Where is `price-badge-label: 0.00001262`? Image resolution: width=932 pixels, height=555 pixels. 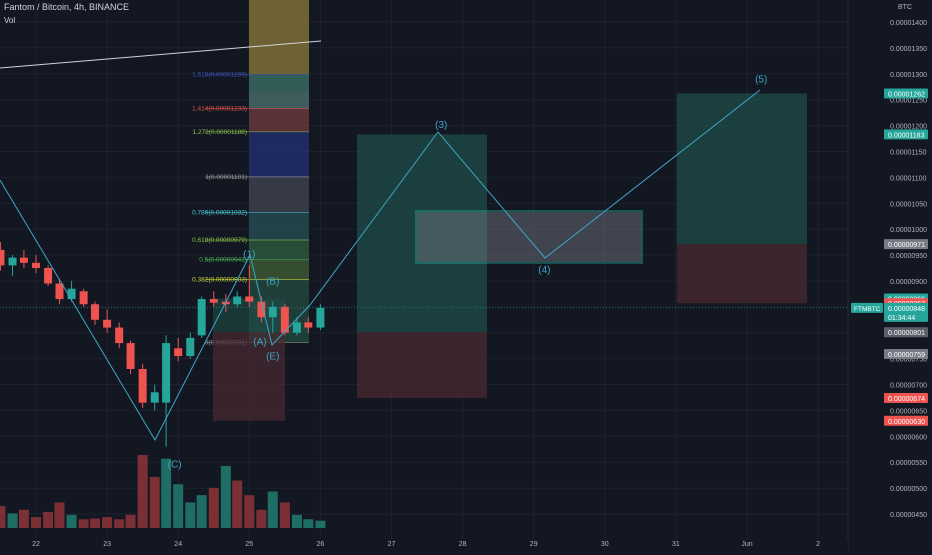 price-badge-label: 0.00001262 is located at coordinates (906, 94).